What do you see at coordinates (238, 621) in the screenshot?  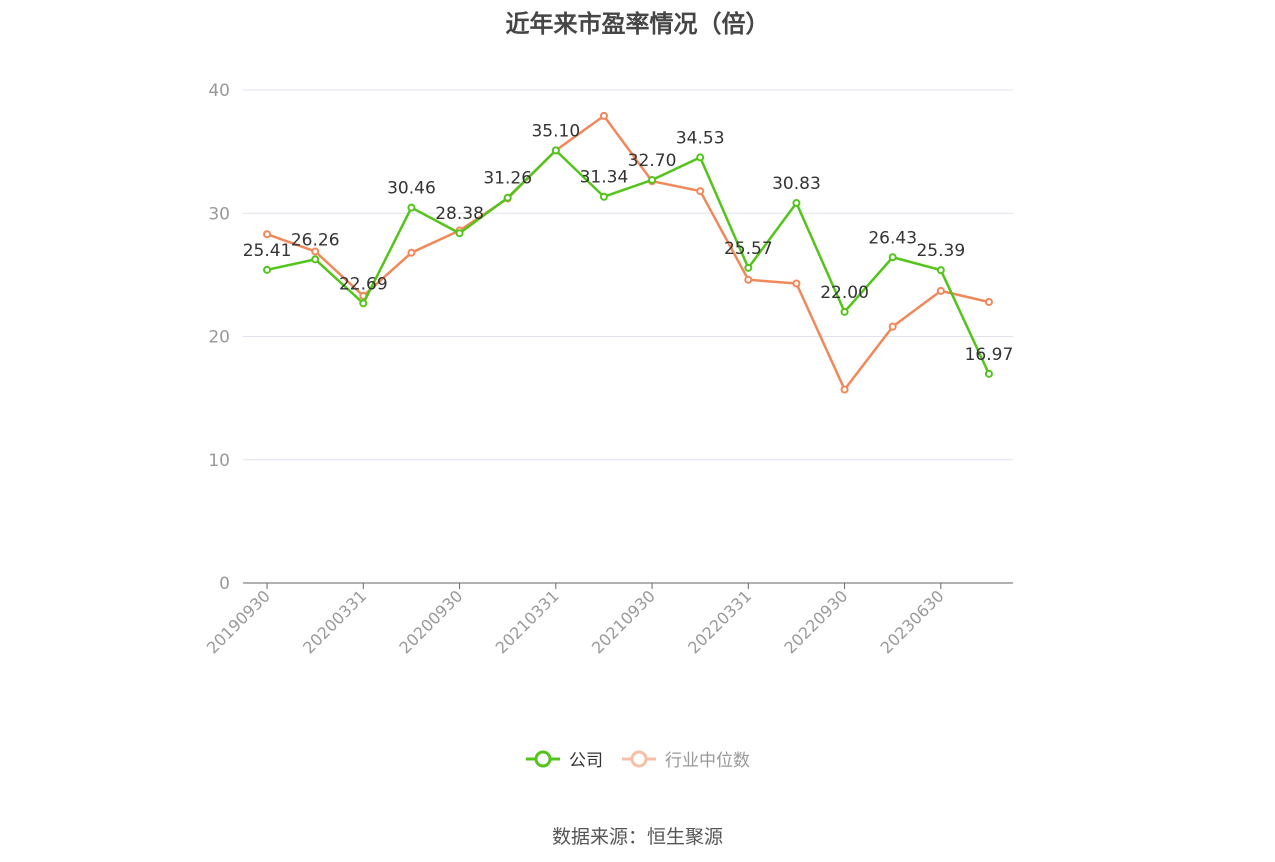 I see `x-tick-label: 20190930` at bounding box center [238, 621].